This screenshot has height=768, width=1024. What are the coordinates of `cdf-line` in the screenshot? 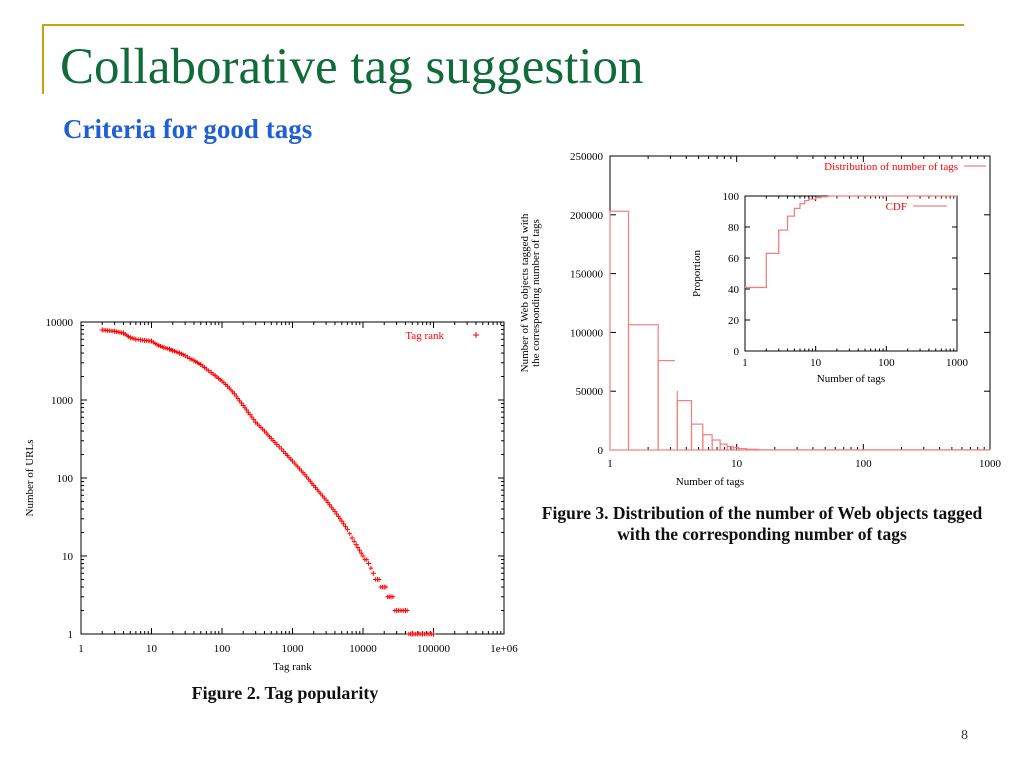 It's located at (851, 242).